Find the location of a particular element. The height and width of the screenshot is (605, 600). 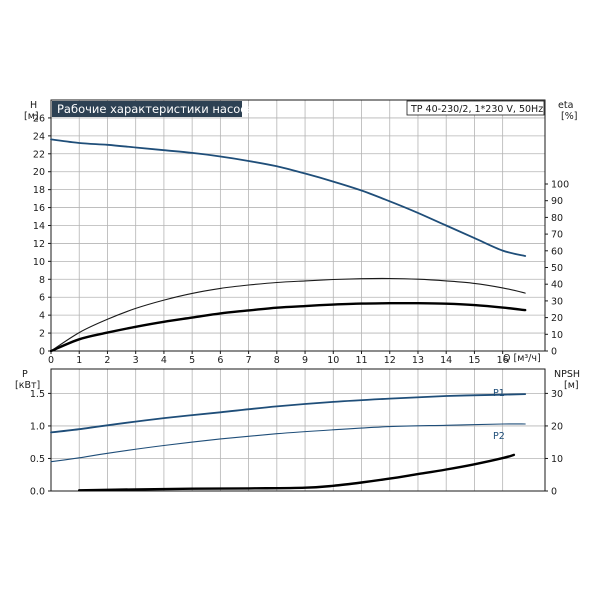

npsh-tick-label: 20 is located at coordinates (557, 426).